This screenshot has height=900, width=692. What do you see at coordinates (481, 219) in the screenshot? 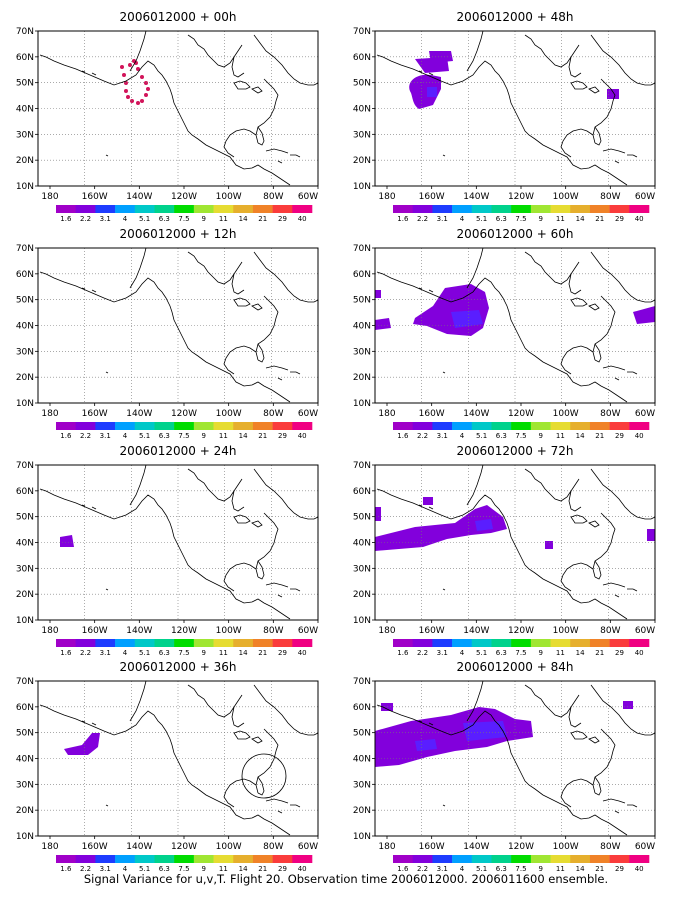
I see `colorbar-label: 5.1` at bounding box center [481, 219].